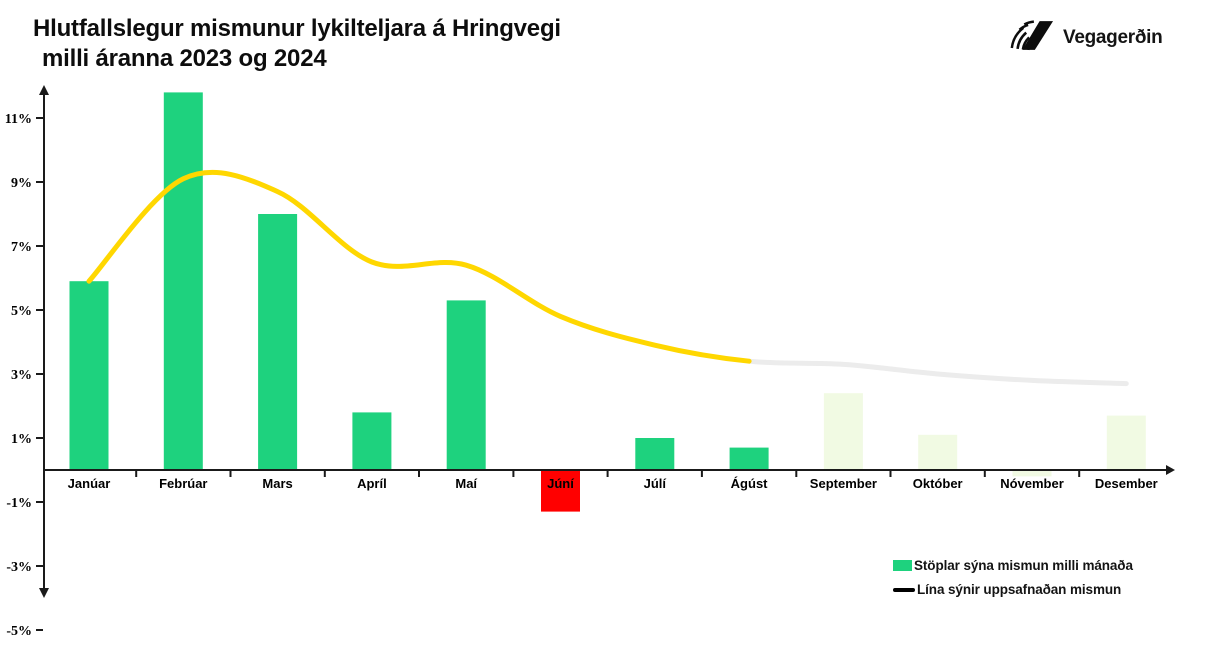 The width and height of the screenshot is (1205, 669). What do you see at coordinates (655, 454) in the screenshot?
I see `bar-juli` at bounding box center [655, 454].